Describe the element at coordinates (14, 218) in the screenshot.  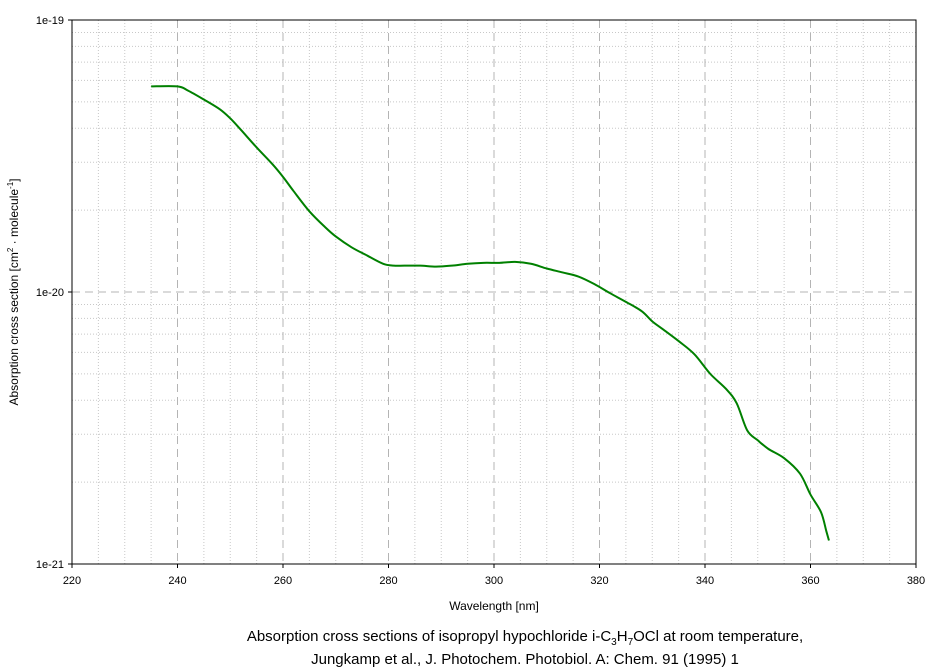
I see `y-axis-title-part: · molecule` at that location.